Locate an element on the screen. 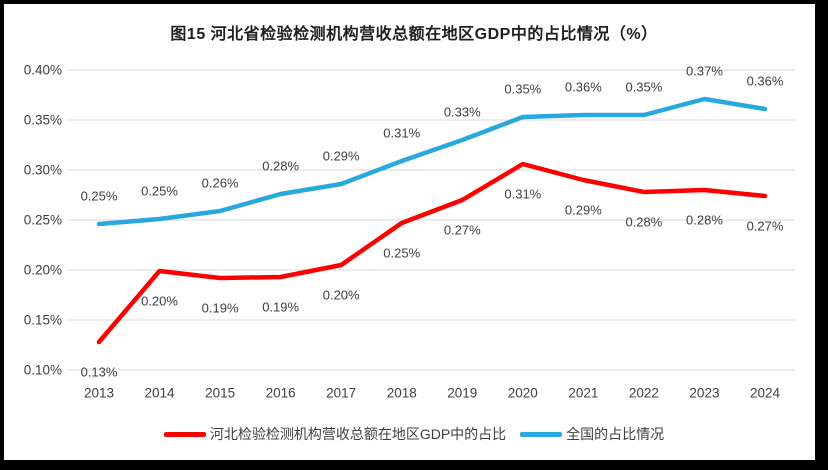  y-tick-label: 0.20% is located at coordinates (43, 270).